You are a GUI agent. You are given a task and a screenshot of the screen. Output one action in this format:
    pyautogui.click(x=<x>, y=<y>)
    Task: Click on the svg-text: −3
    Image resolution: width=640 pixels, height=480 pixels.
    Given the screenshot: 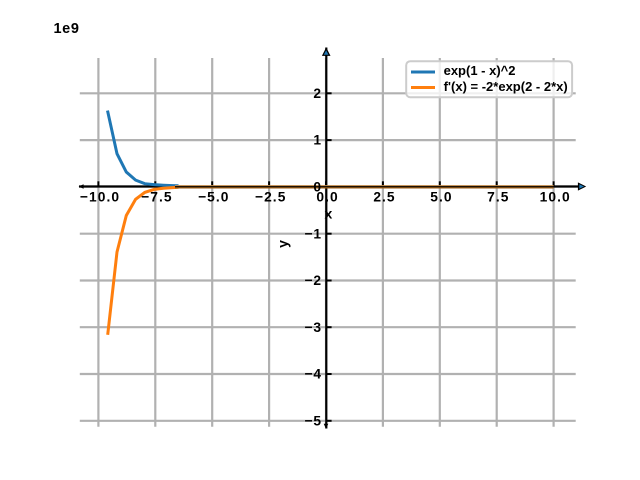 What is the action you would take?
    pyautogui.click(x=313, y=327)
    